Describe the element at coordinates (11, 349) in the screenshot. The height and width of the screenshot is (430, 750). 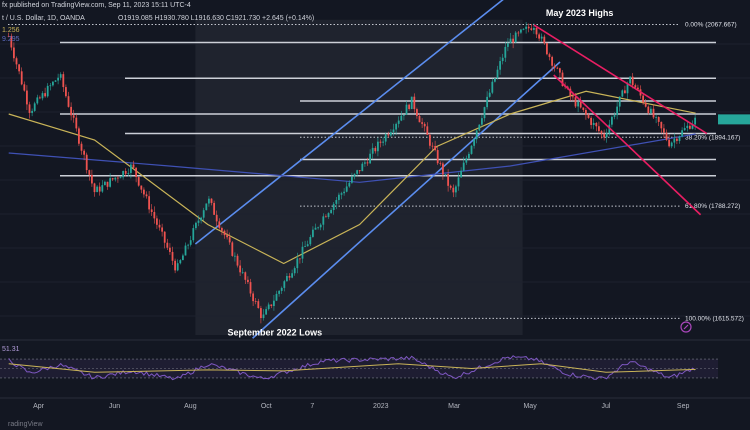
I see `rsi-value-label: 51.31` at that location.